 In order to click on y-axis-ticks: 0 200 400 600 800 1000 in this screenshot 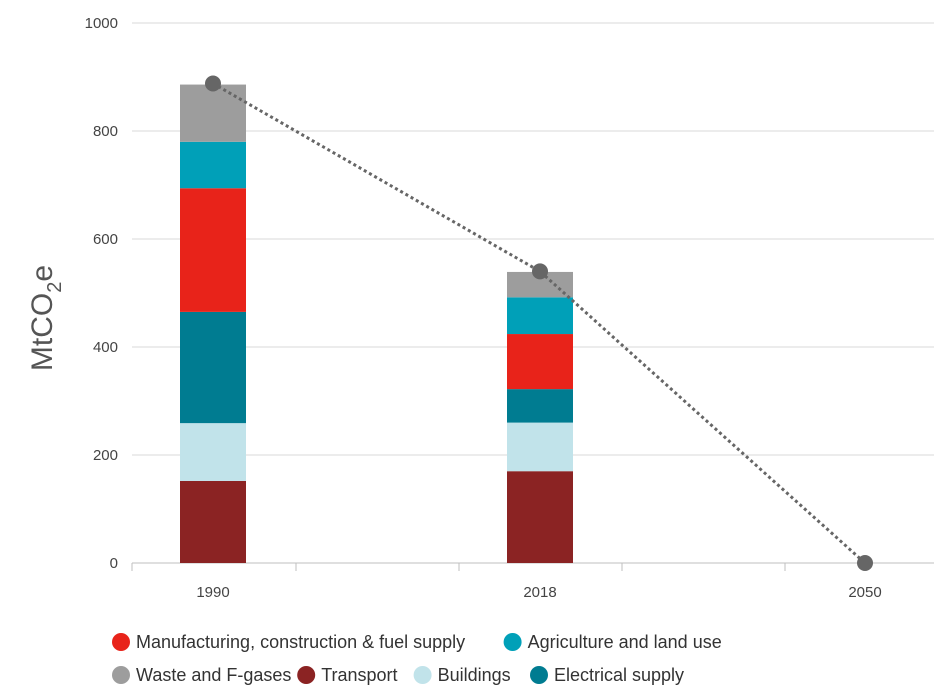, I will do `click(101, 293)`.